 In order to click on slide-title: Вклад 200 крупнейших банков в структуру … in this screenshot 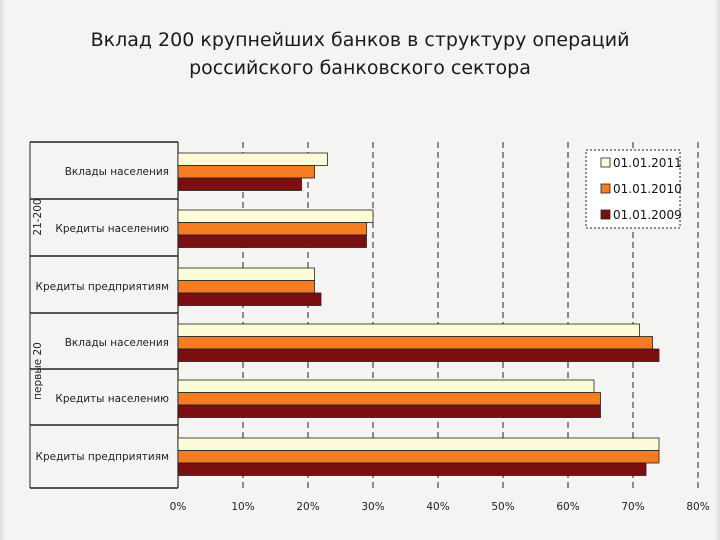, I will do `click(360, 54)`.